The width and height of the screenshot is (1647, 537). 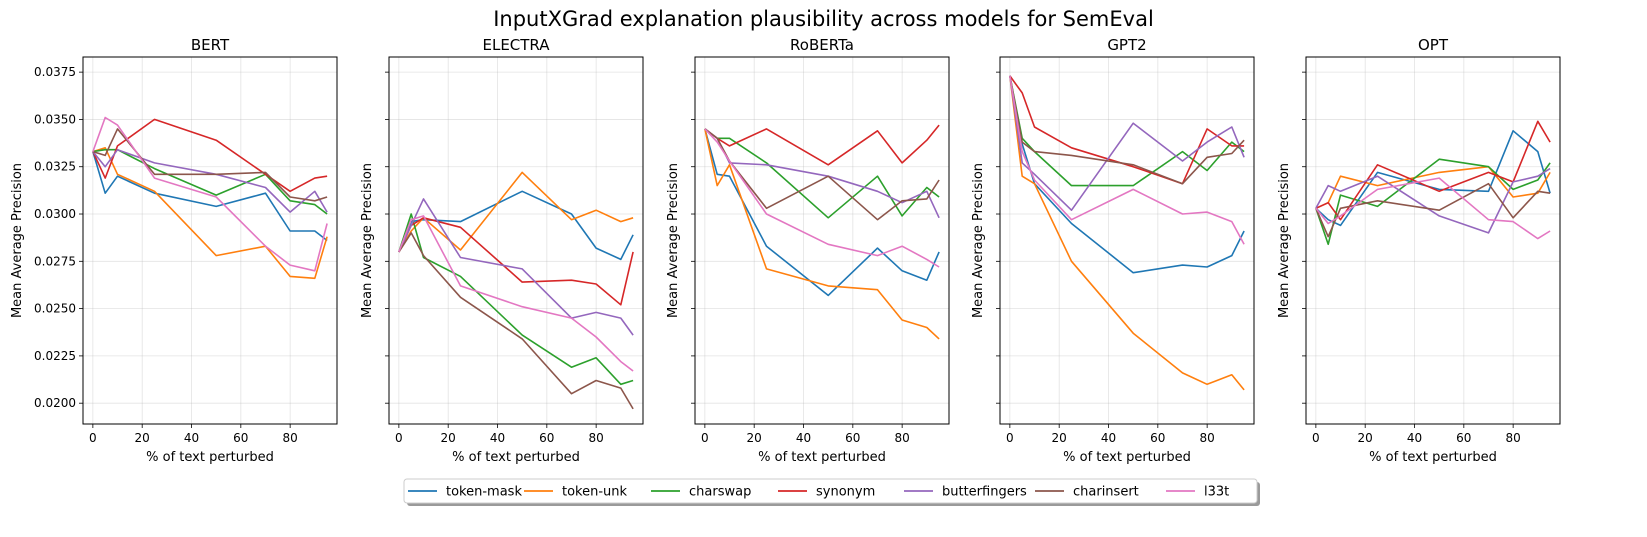 I want to click on legend-item-l33t: l33t, so click(x=1197, y=492).